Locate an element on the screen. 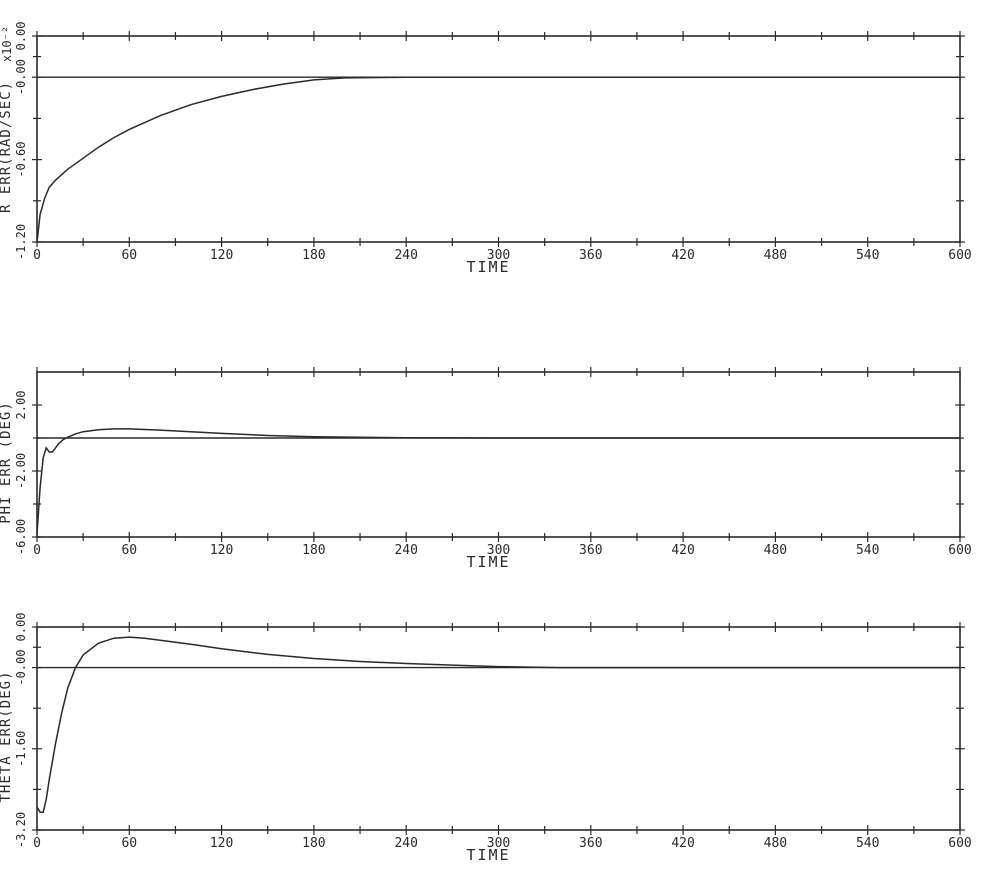  y-tick-label: -2.00 is located at coordinates (21, 471).